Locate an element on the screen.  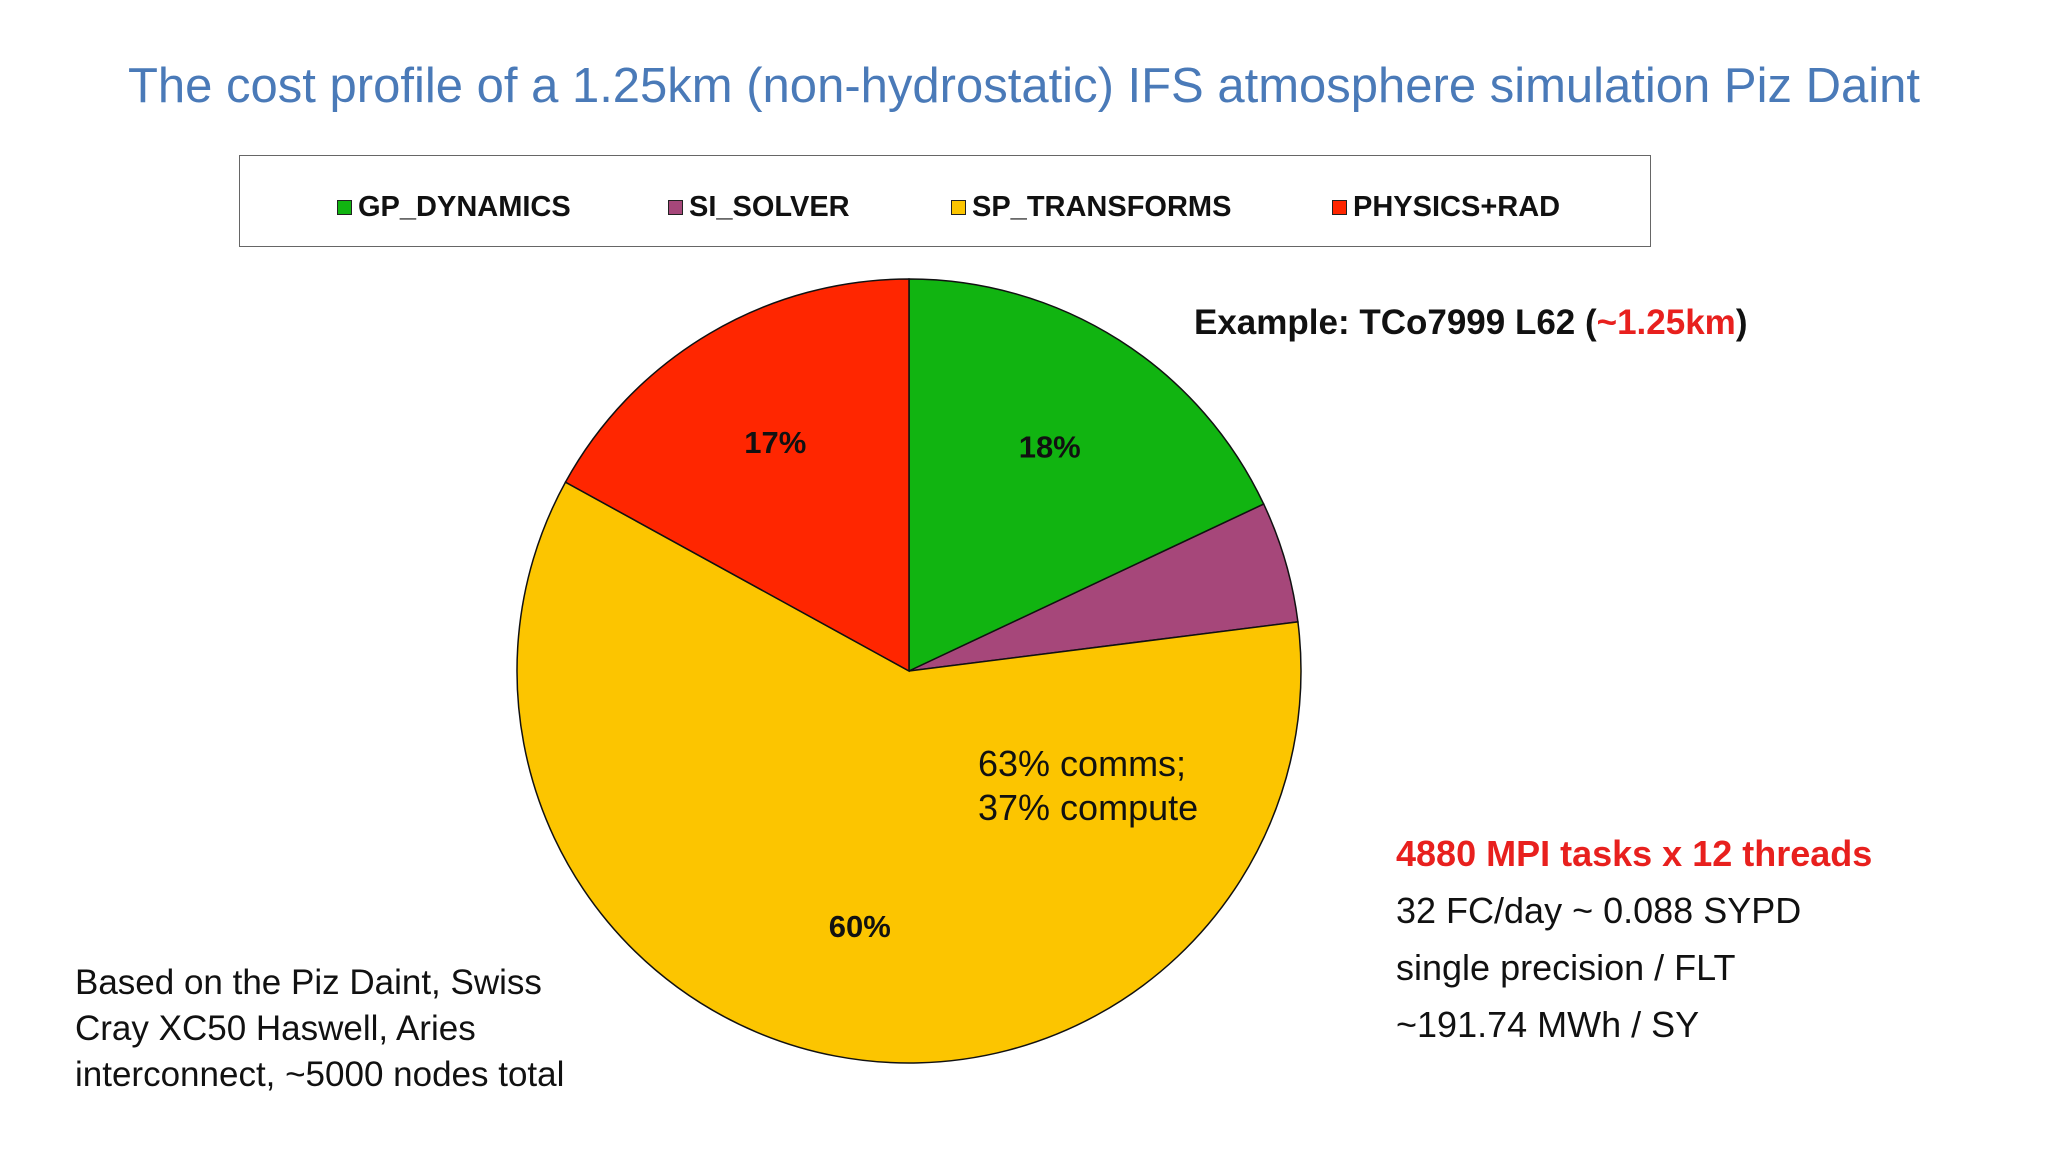
pie-annotation-line-1: 63% comms; is located at coordinates (1082, 763).